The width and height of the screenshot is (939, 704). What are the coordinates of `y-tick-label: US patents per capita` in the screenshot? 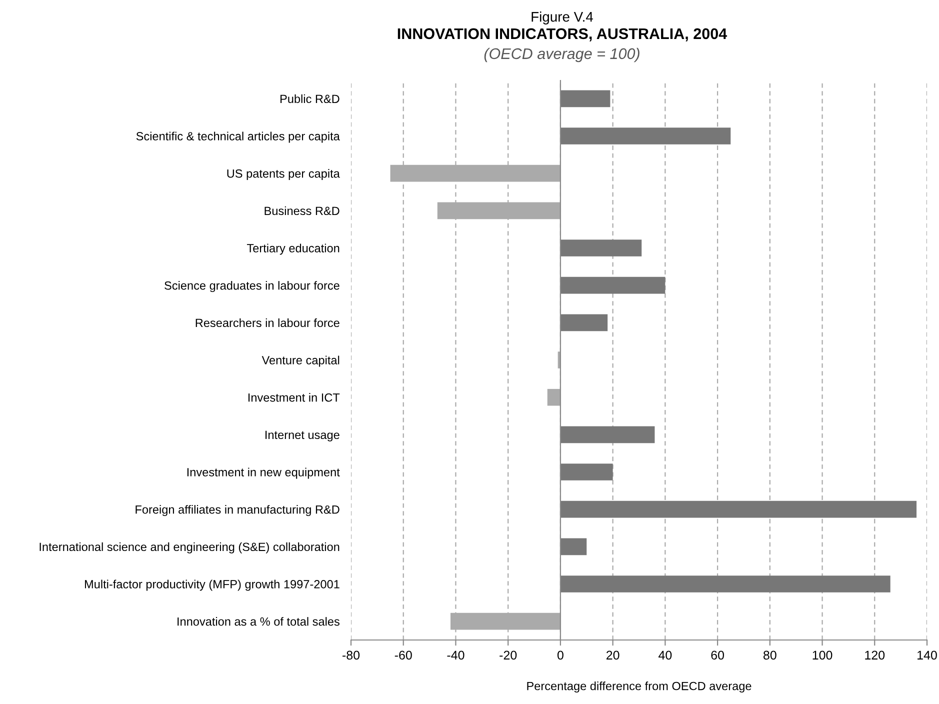 It's located at (283, 174).